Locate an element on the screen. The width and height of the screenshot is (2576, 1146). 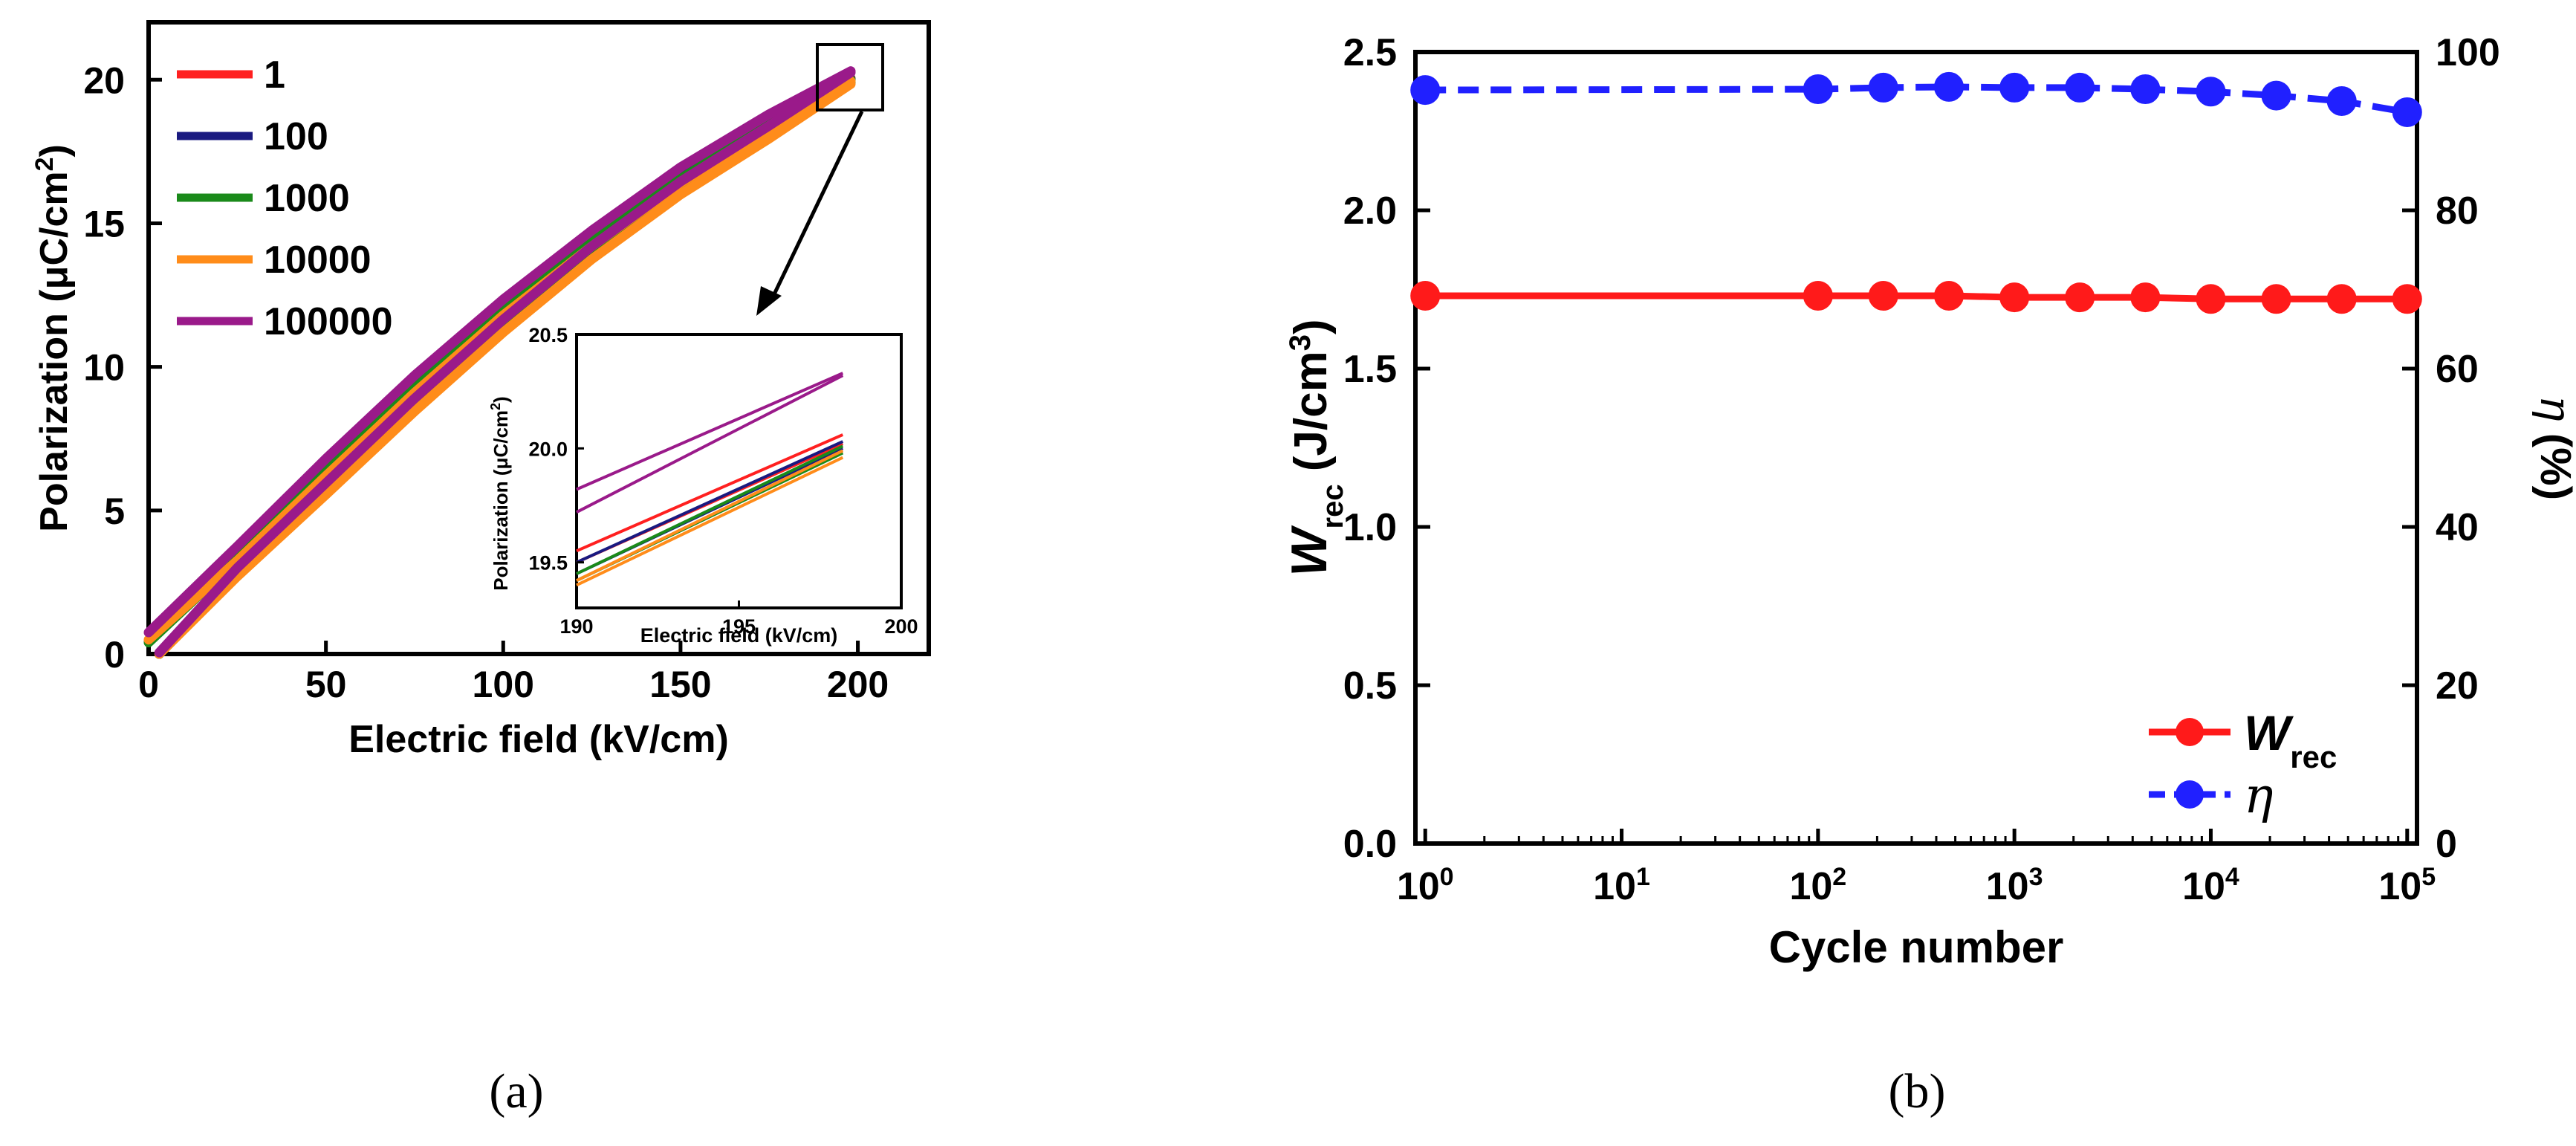
inset-series-1000-upper is located at coordinates (710, 509).